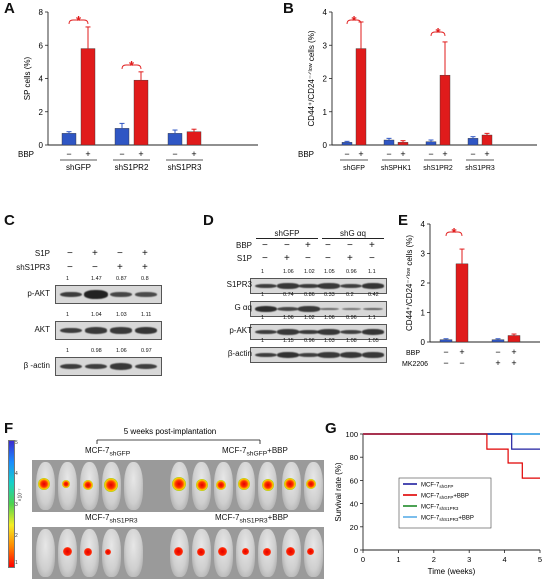  What do you see at coordinates (540, 559) in the screenshot?
I see `x-tick-label: 5` at bounding box center [540, 559].